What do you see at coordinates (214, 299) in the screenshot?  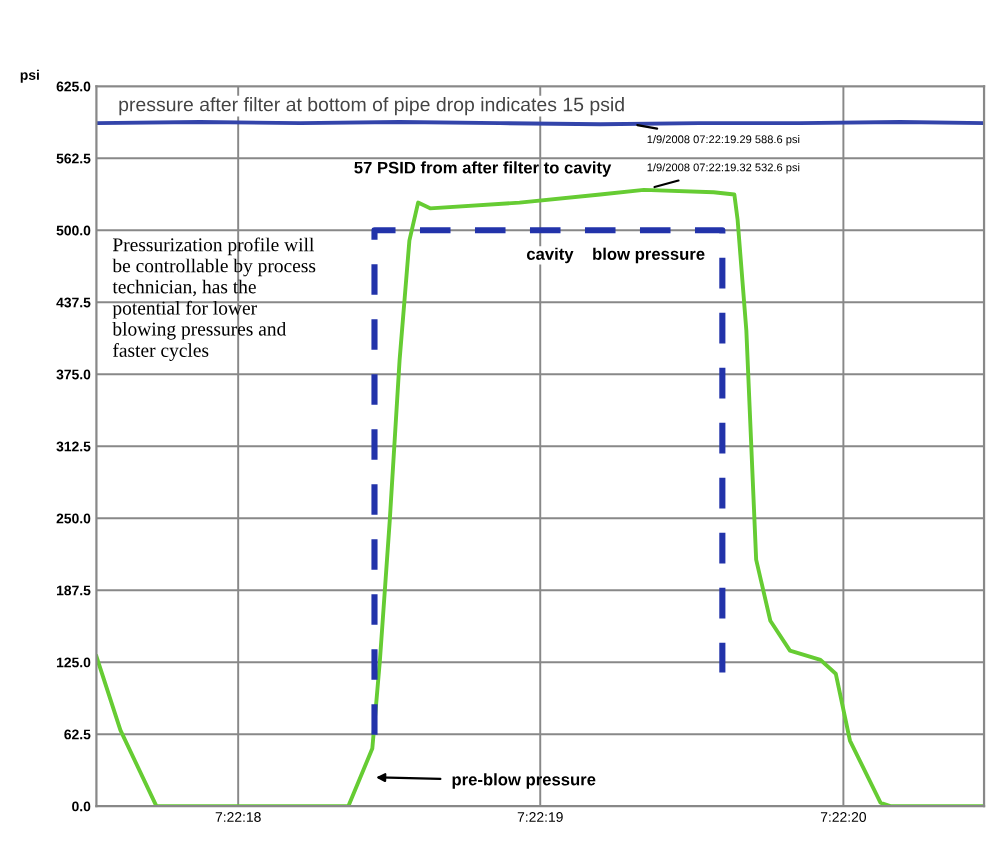 I see `annotation: Pressurization profile will be controllable by process technician, has the potential for lower blowing pressures and faster cycles` at bounding box center [214, 299].